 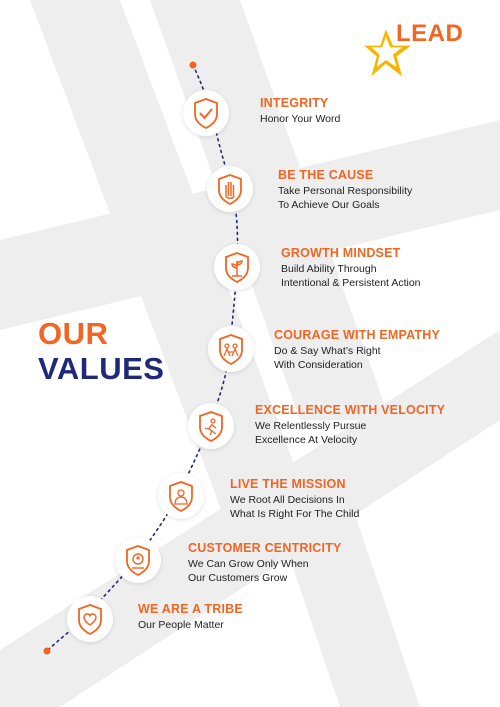 What do you see at coordinates (265, 548) in the screenshot?
I see `value-title: CUSTOMER CENTRICITY` at bounding box center [265, 548].